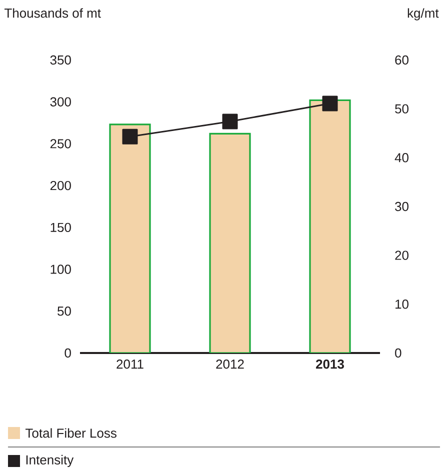 The width and height of the screenshot is (441, 476). Describe the element at coordinates (423, 14) in the screenshot. I see `y2-axis-title: kg/mt` at that location.